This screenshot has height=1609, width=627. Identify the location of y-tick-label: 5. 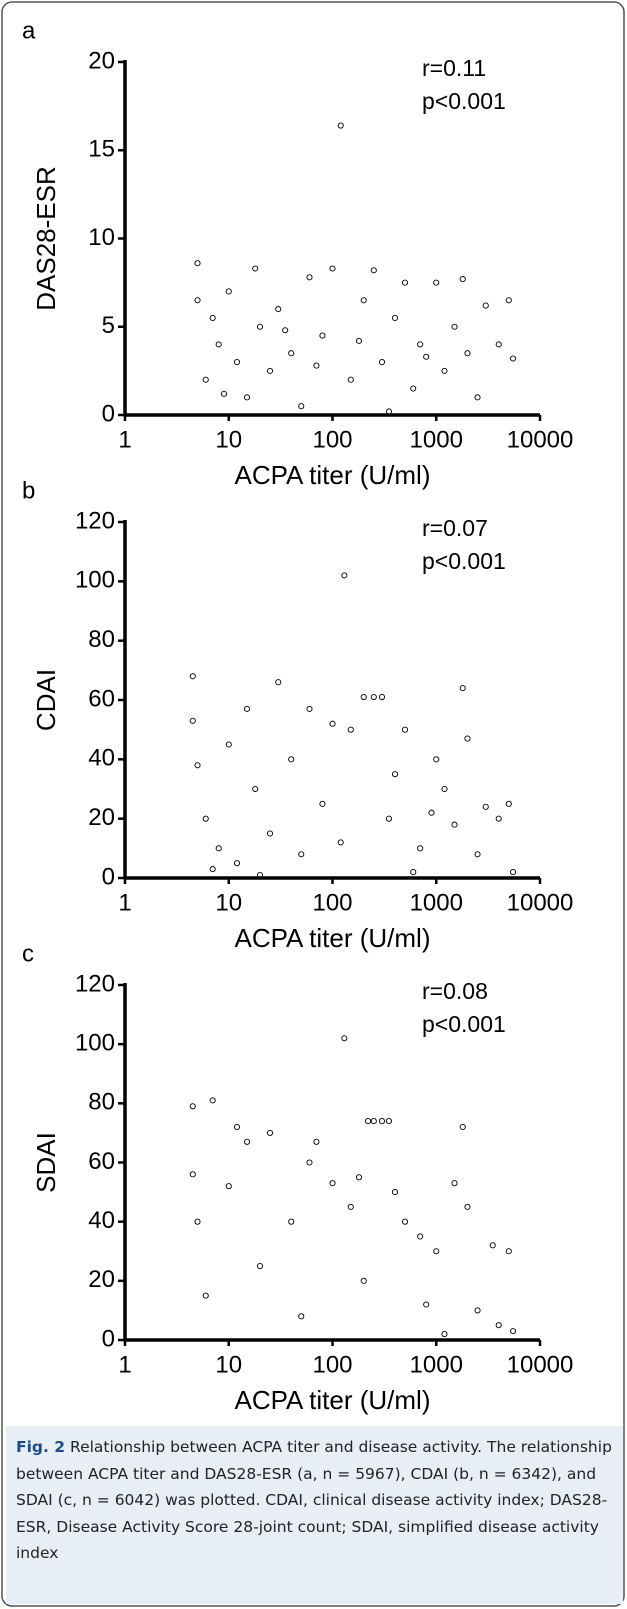
(108, 325).